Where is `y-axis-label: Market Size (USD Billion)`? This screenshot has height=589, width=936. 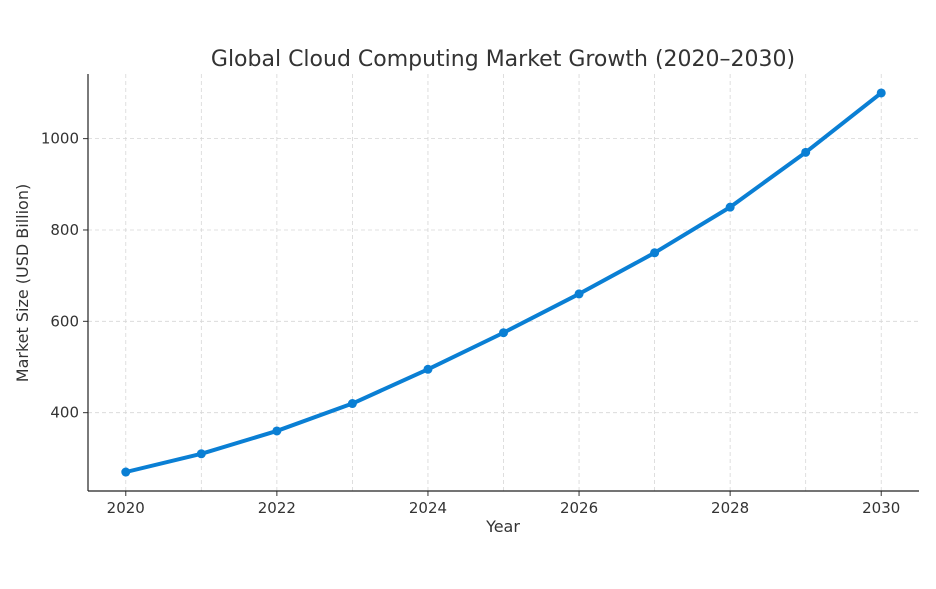
y-axis-label: Market Size (USD Billion) is located at coordinates (22, 283).